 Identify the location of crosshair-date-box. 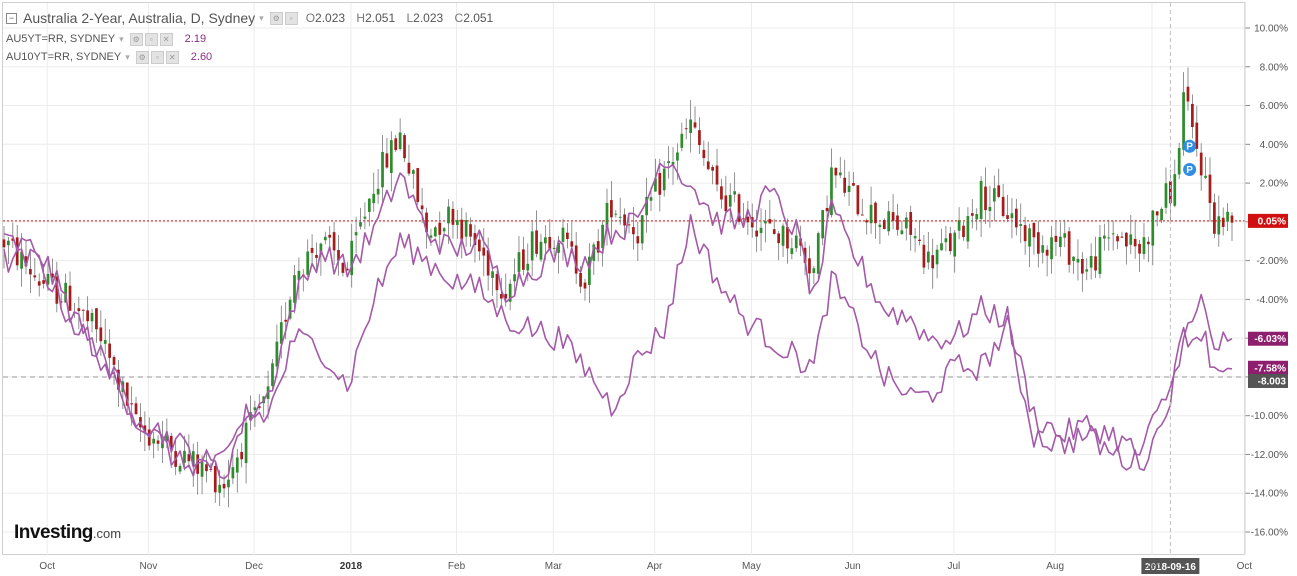
(1170, 566).